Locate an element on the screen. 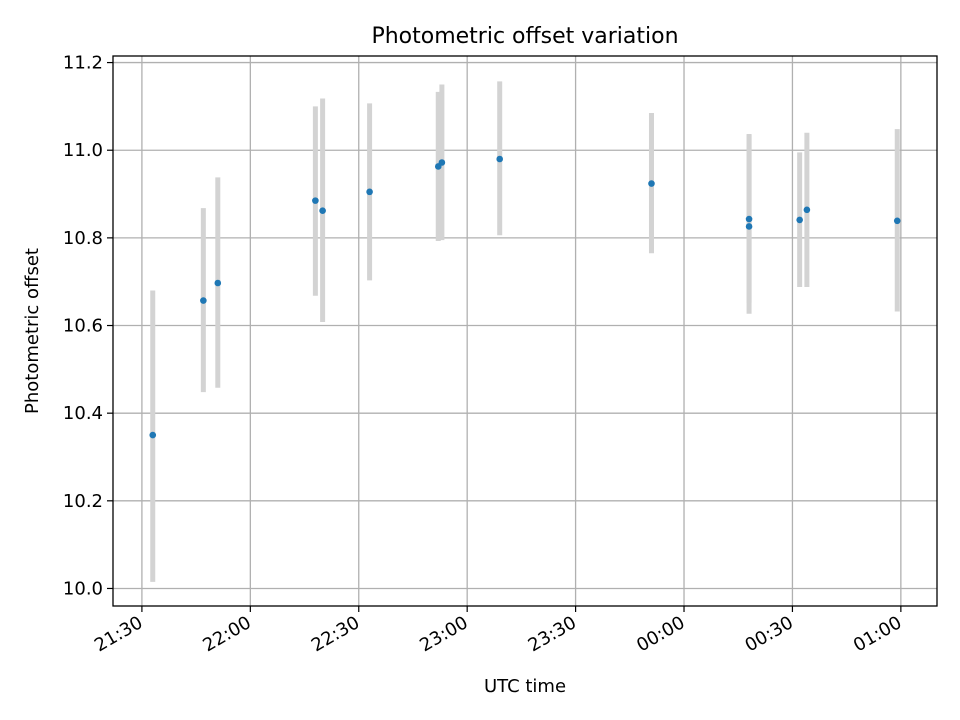 The height and width of the screenshot is (720, 960). y-tick-label: 10.2 is located at coordinates (83, 501).